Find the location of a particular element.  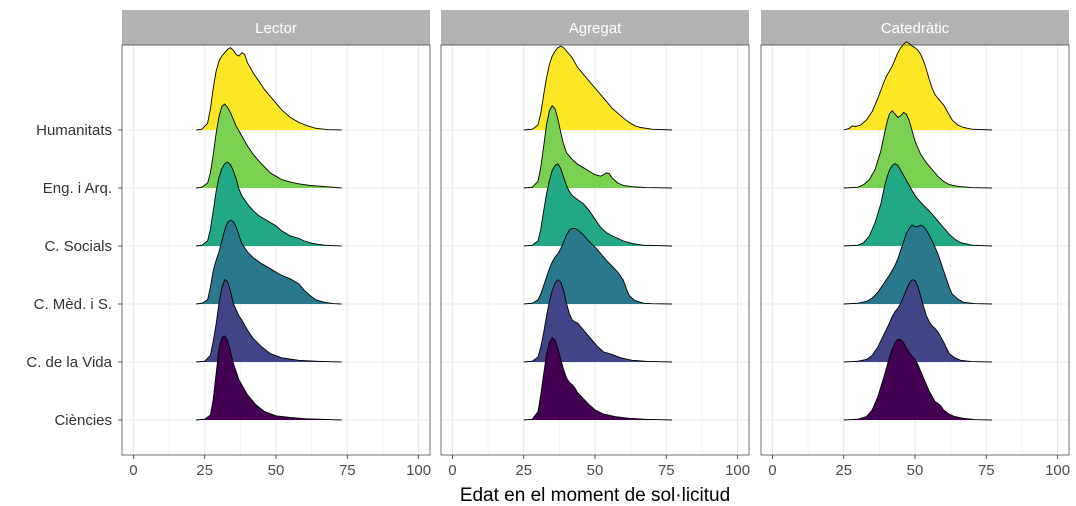

facet-title: Lector is located at coordinates (276, 28).